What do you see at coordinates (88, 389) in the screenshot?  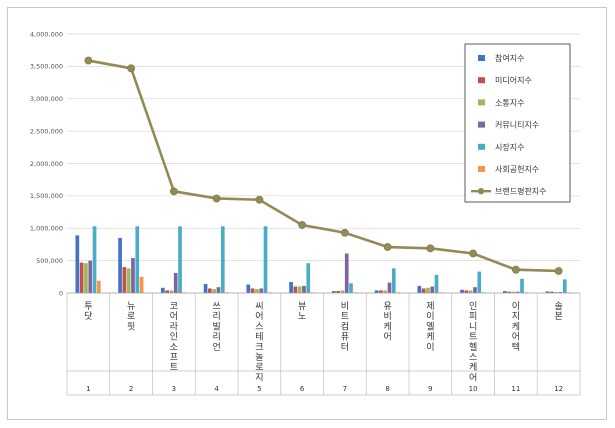 I see `x-index-label: 1` at bounding box center [88, 389].